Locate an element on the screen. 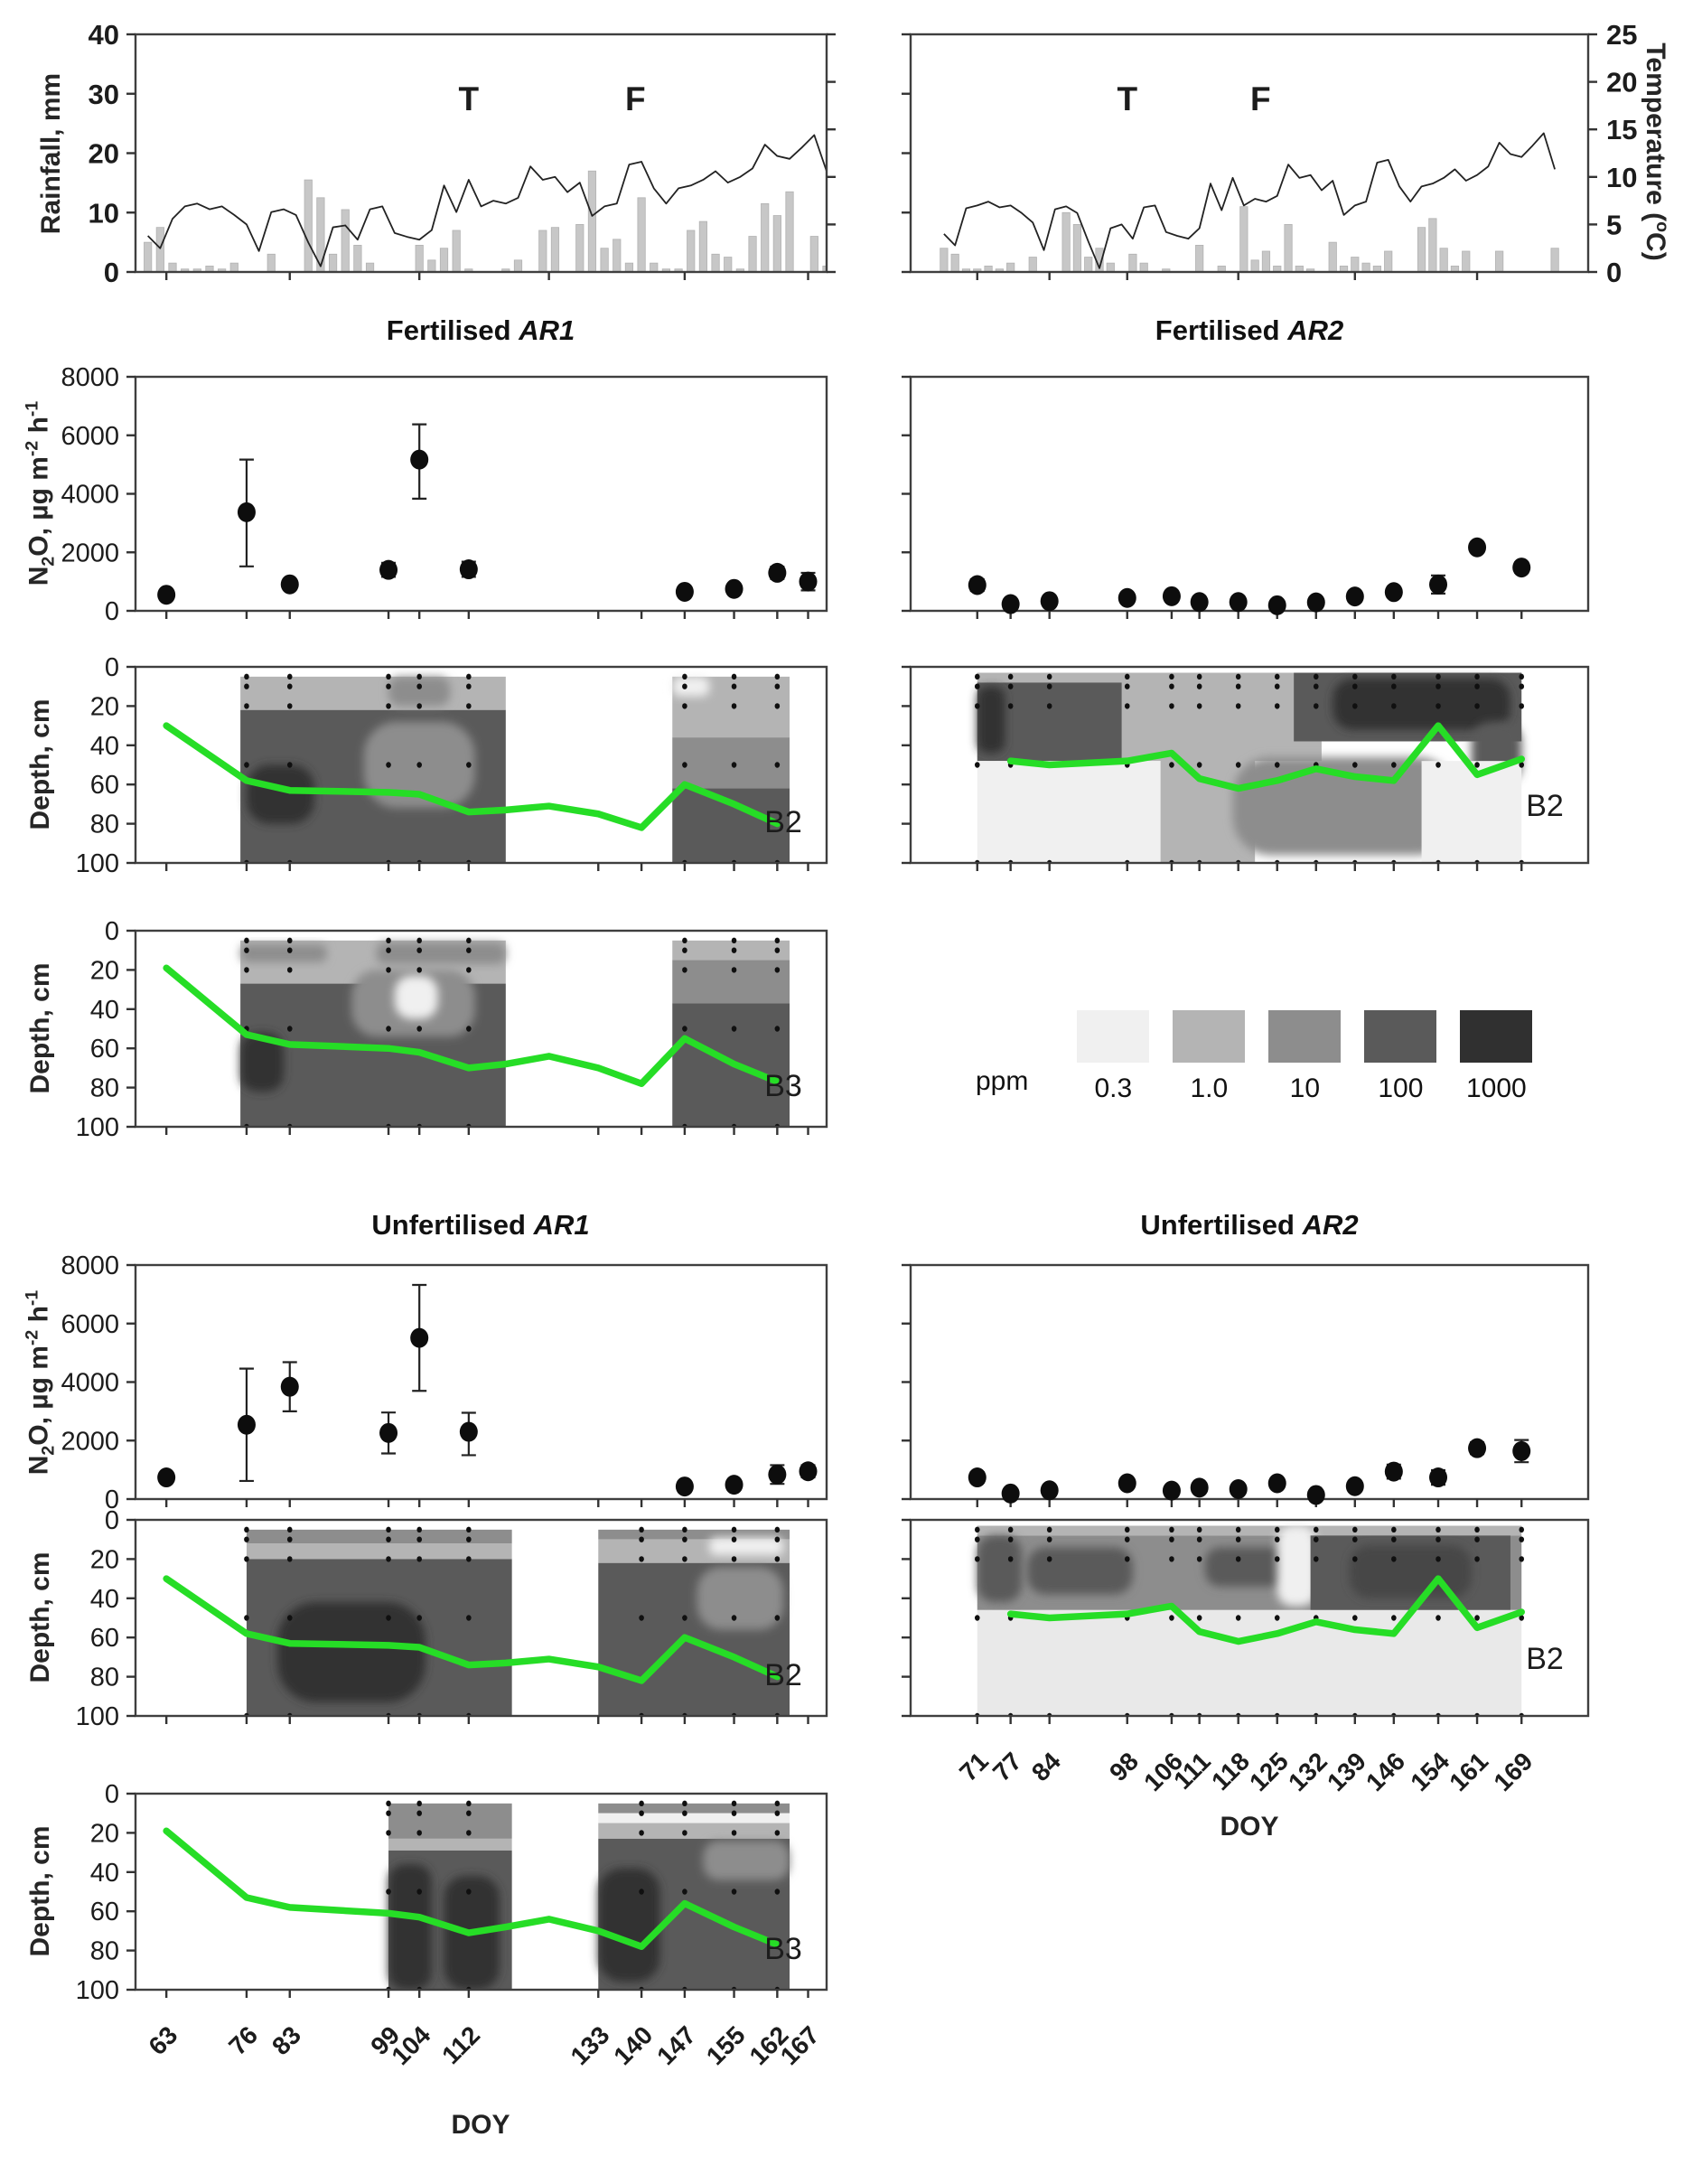  doy-tick-label: 167 is located at coordinates (800, 2045).